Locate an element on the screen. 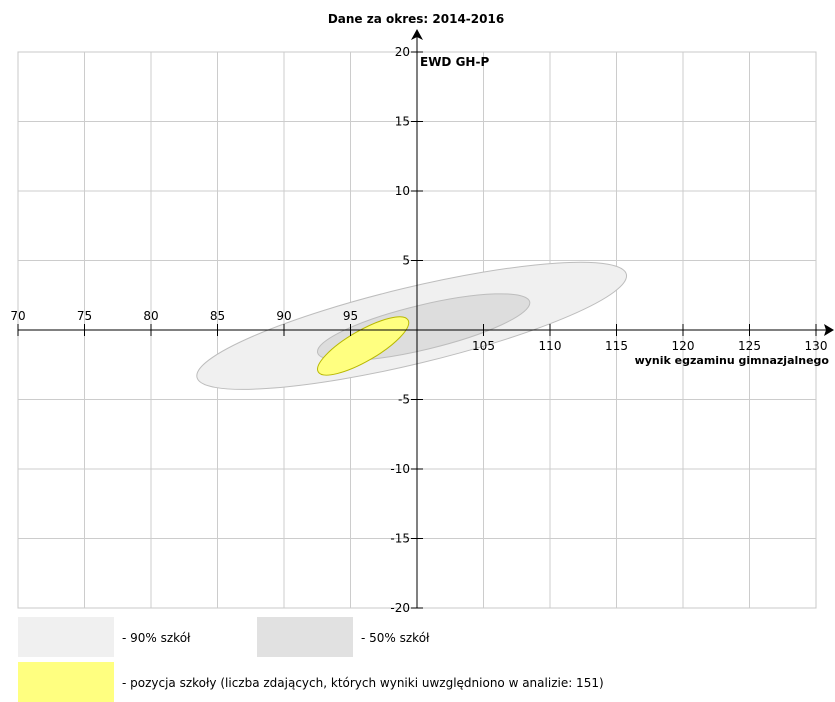 The image size is (835, 702). y-tick-label: 20 is located at coordinates (402, 52).